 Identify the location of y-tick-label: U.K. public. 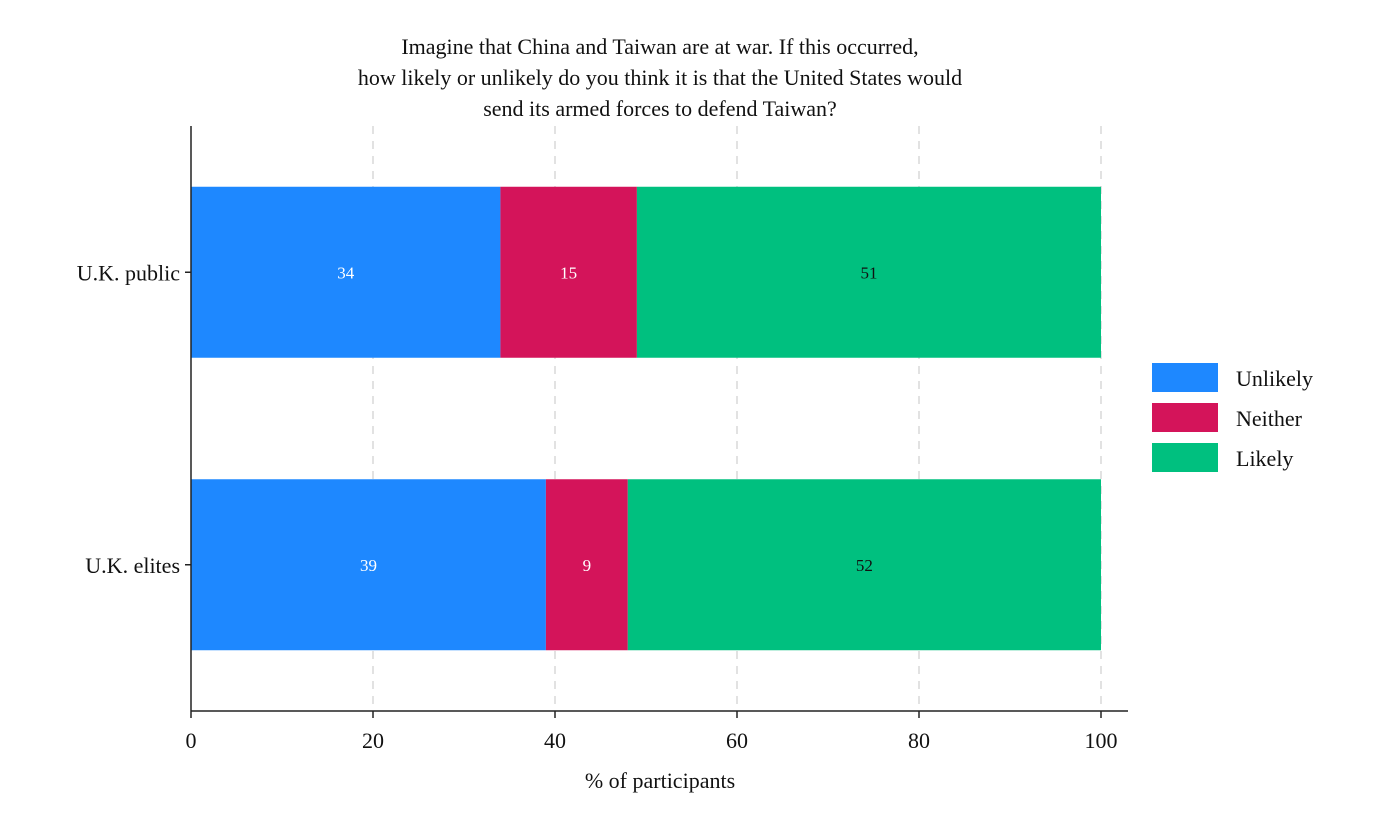
(129, 272).